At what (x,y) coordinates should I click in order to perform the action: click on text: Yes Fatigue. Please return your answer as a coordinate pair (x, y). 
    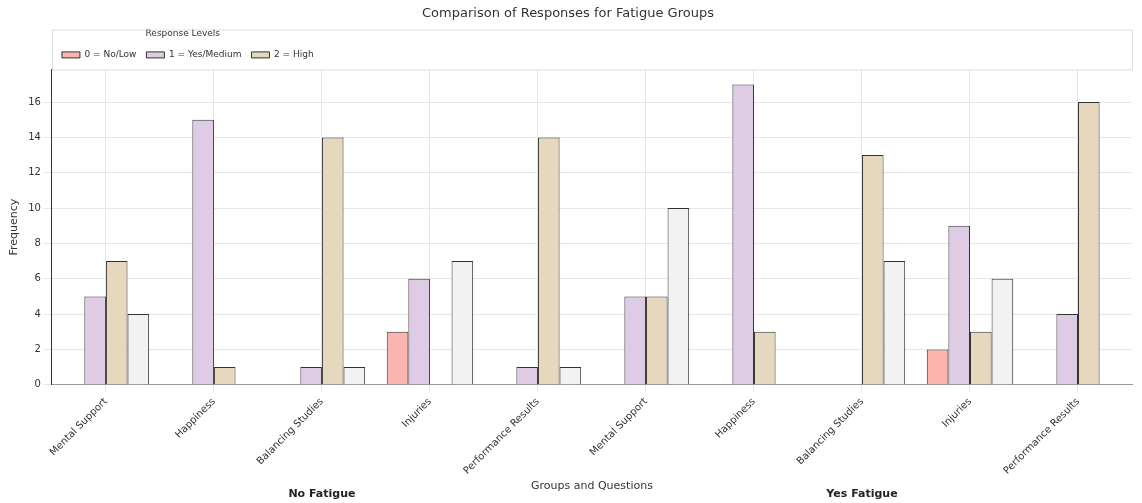
    Looking at the image, I should click on (861, 493).